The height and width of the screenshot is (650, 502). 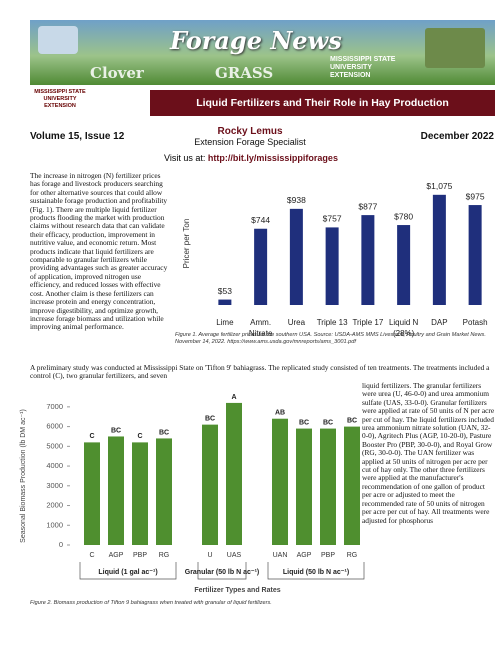 I want to click on group-label: Liquid (1 gal ac⁻¹), so click(x=127, y=572).